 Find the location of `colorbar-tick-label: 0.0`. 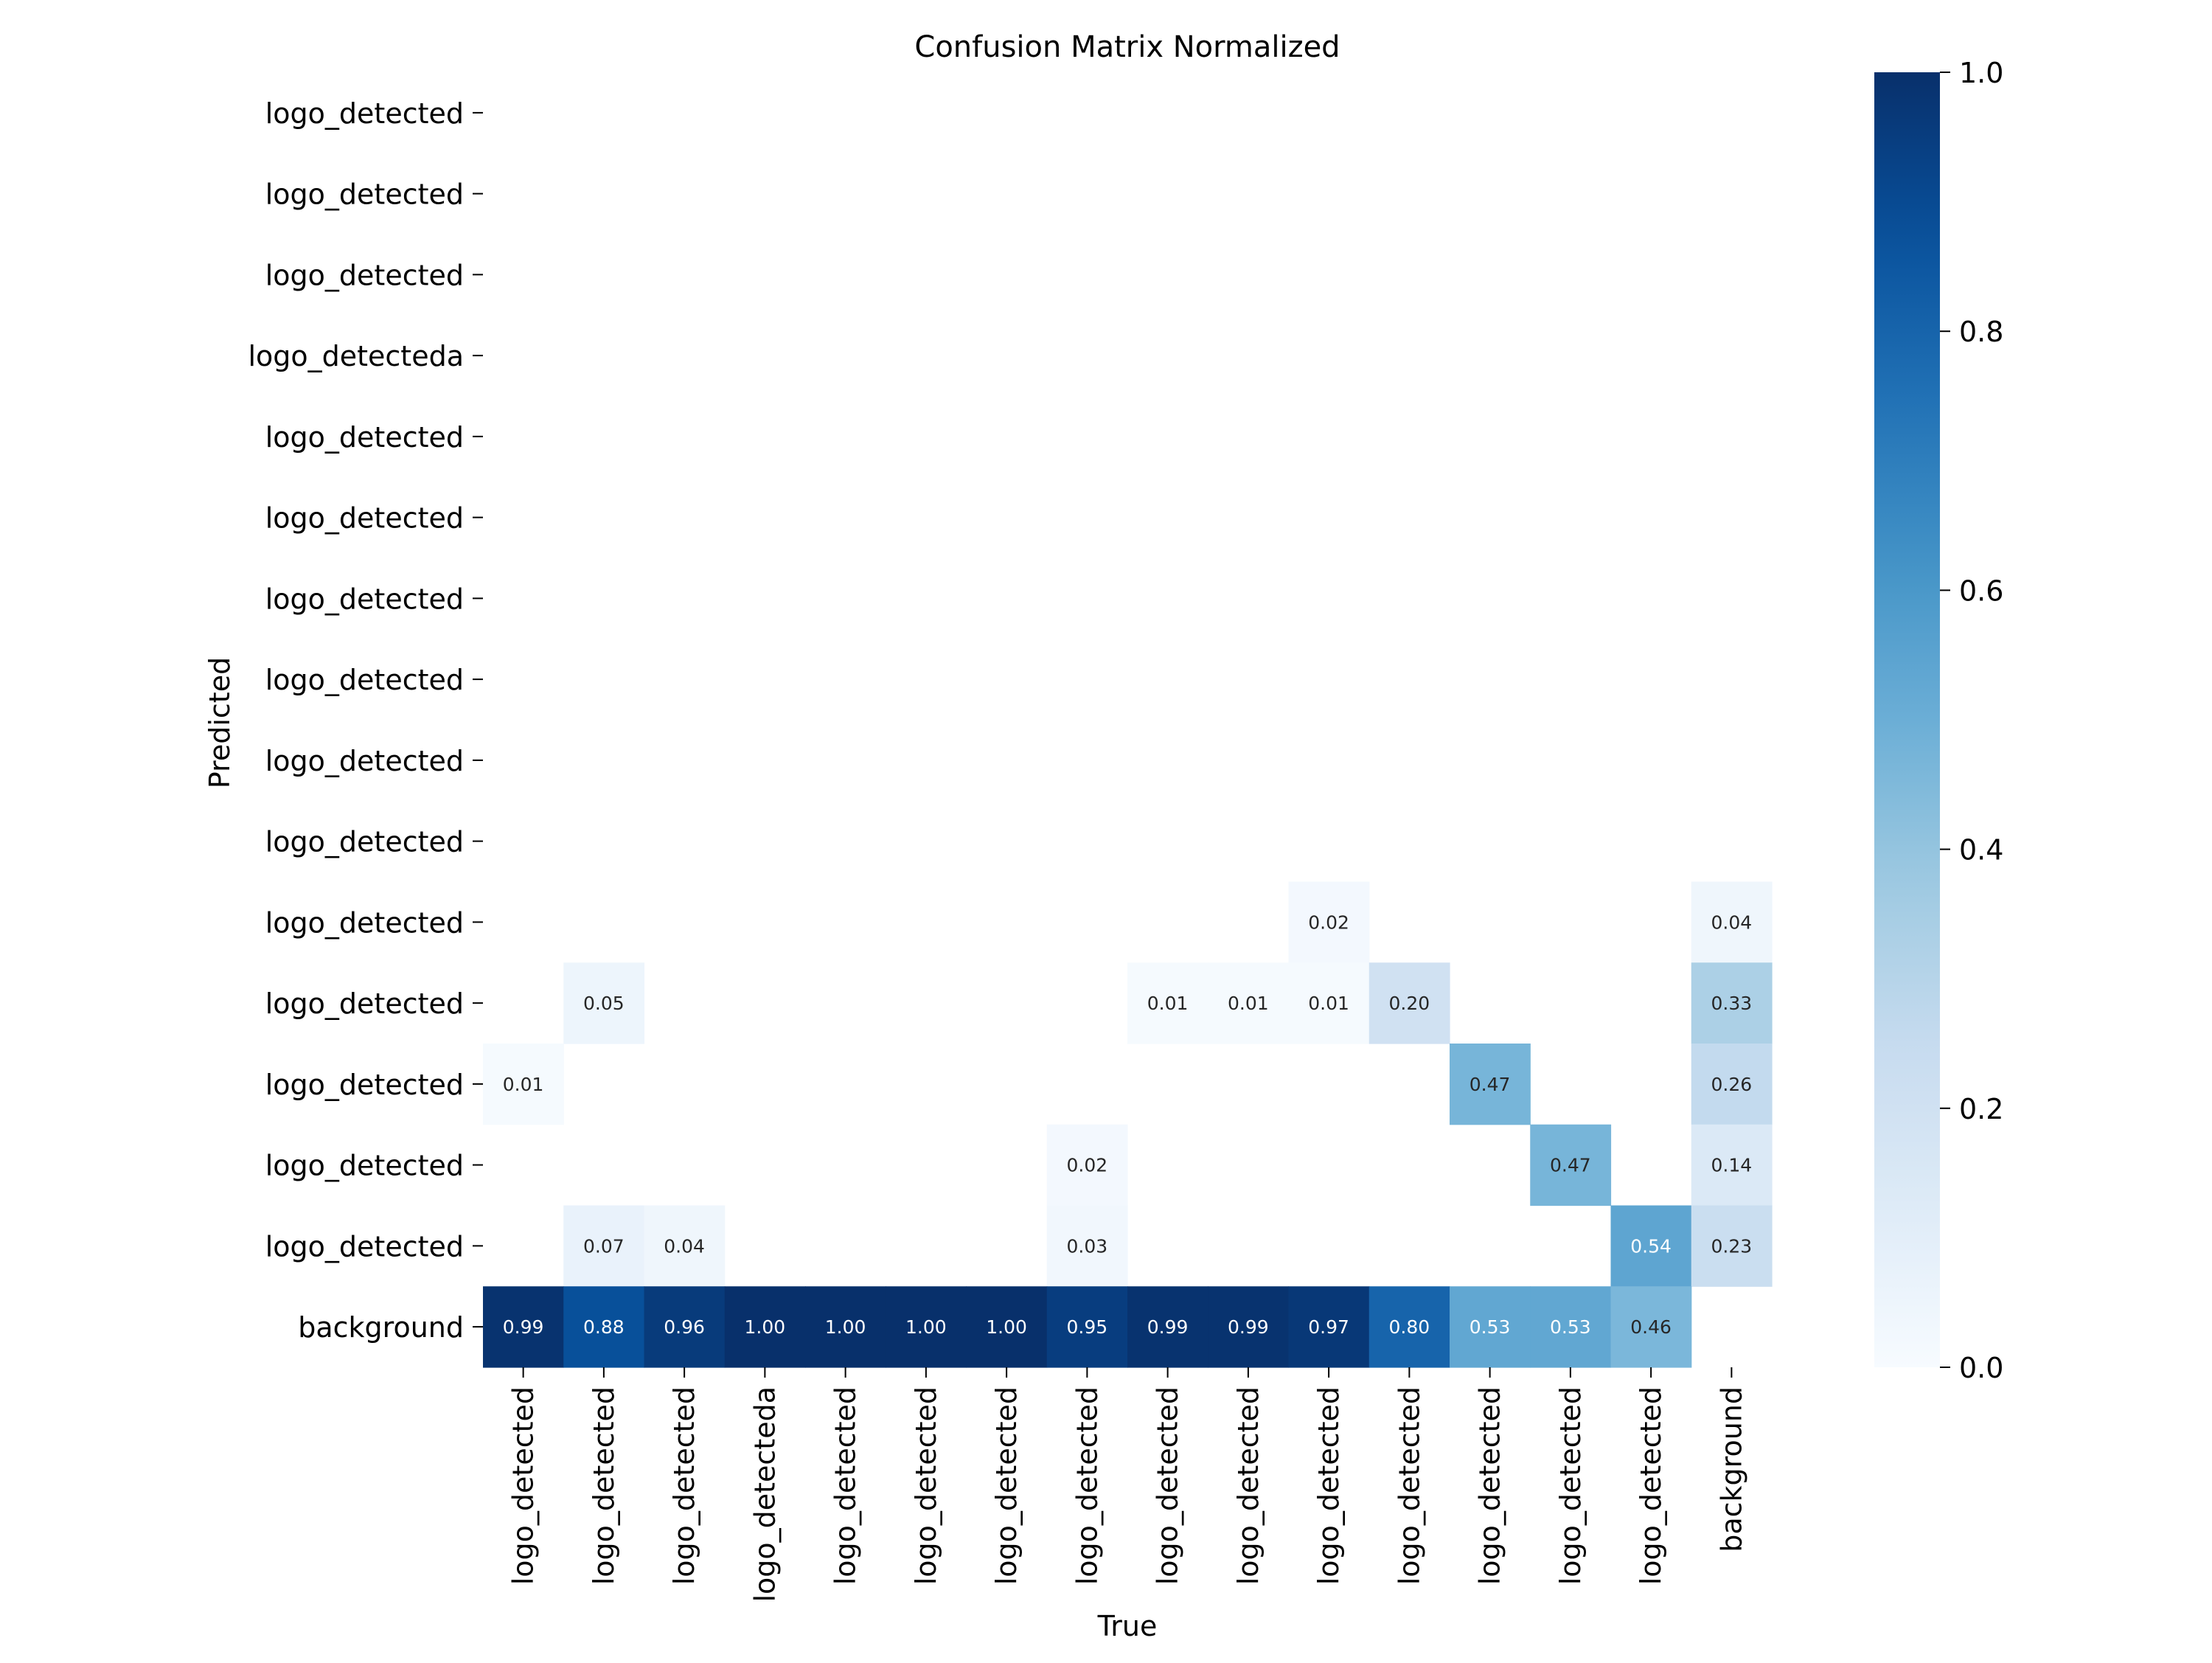

colorbar-tick-label: 0.0 is located at coordinates (1981, 1368).